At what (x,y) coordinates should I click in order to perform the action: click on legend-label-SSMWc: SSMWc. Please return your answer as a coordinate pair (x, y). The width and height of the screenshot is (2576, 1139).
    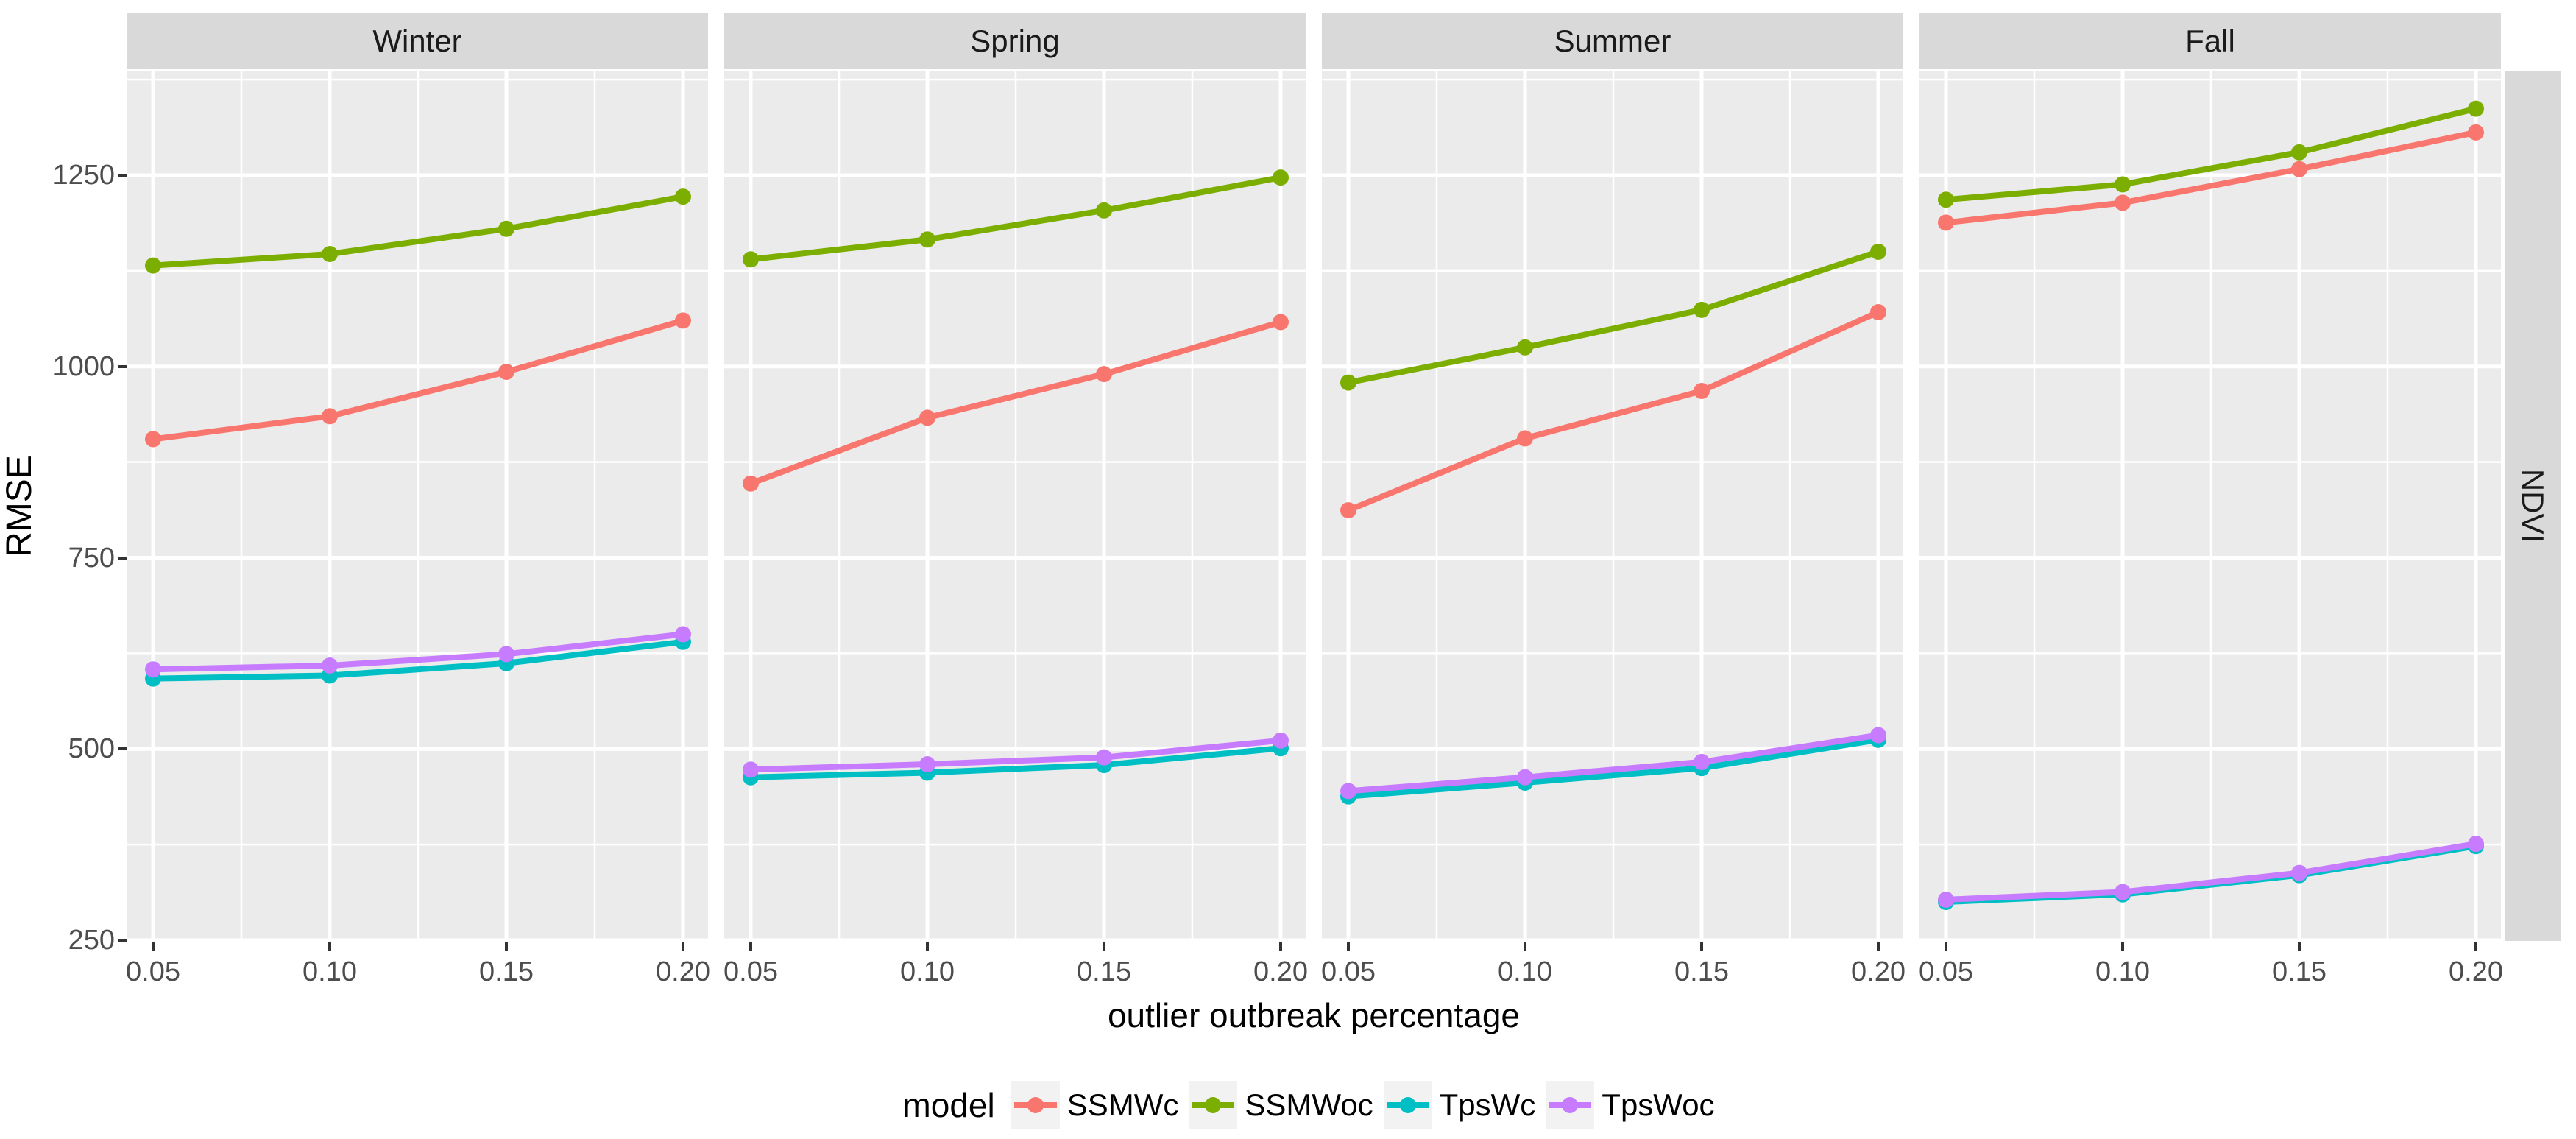
    Looking at the image, I should click on (1122, 1104).